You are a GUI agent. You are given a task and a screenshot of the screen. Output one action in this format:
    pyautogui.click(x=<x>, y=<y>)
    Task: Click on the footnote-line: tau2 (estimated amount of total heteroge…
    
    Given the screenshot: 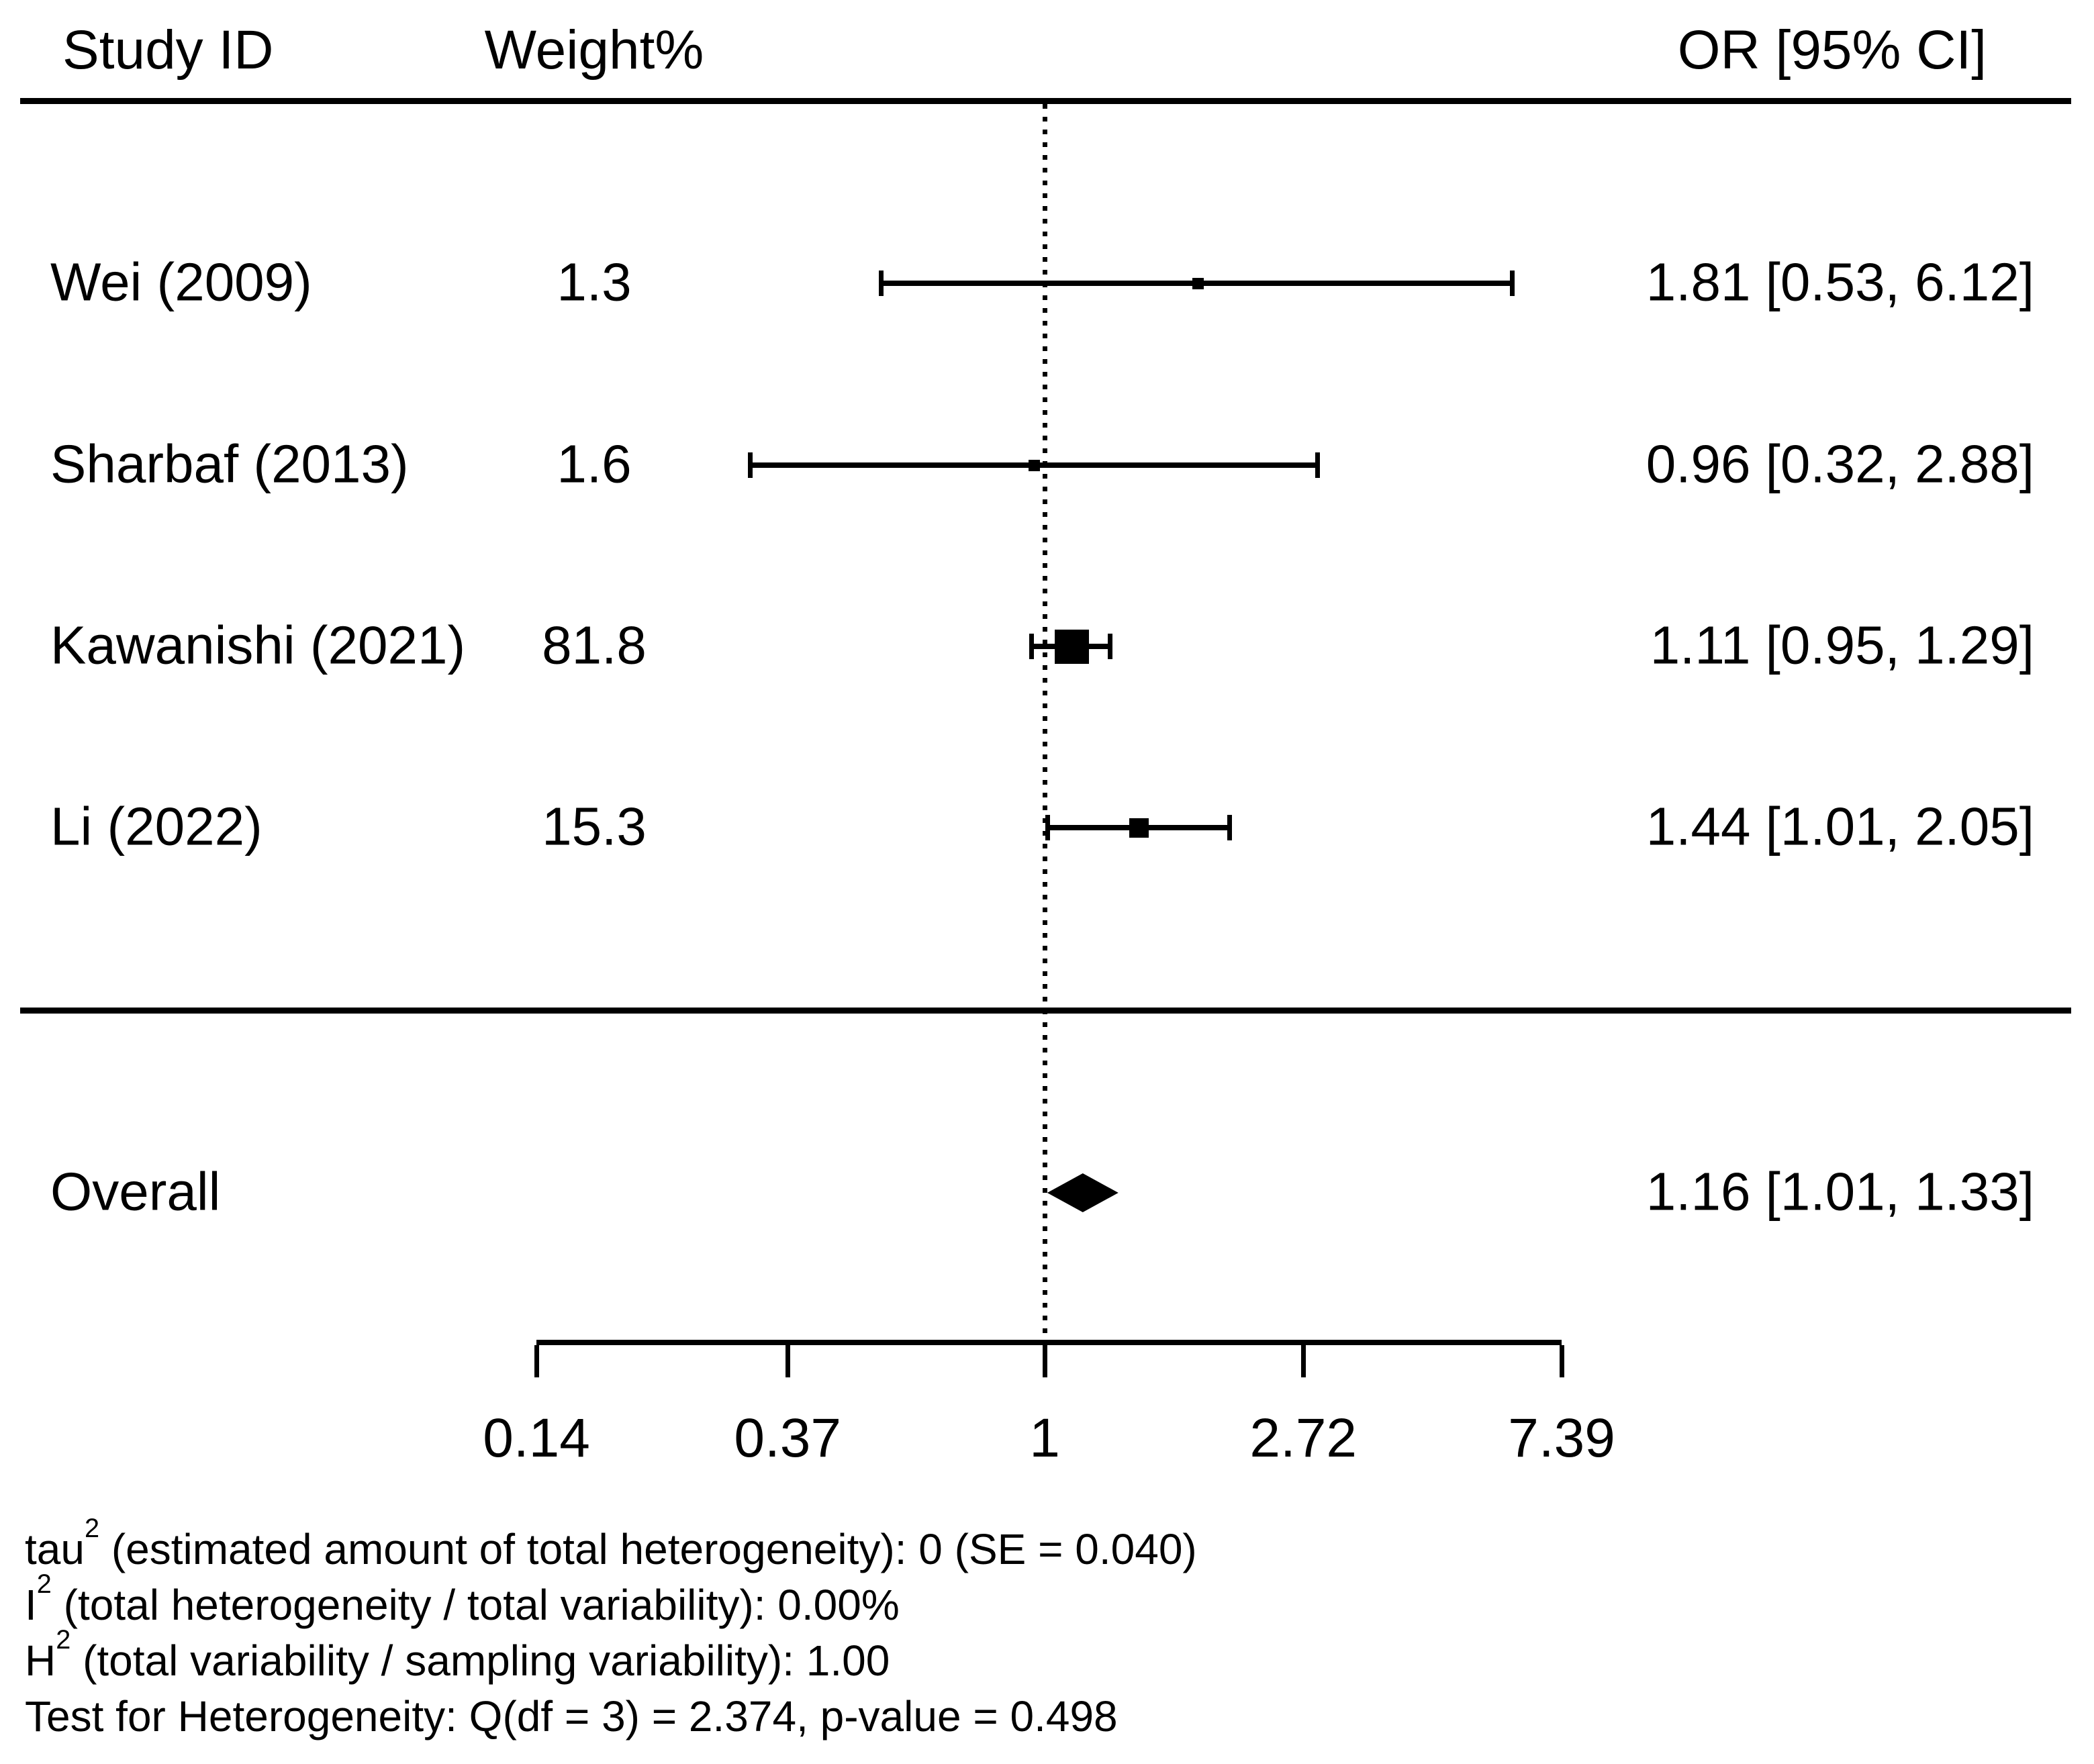 What is the action you would take?
    pyautogui.click(x=611, y=1544)
    